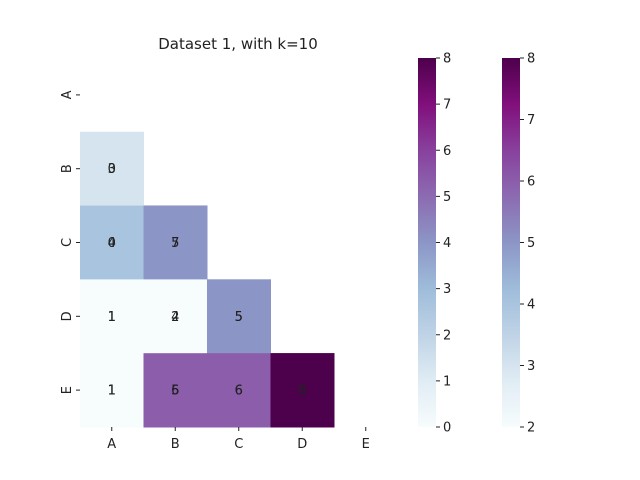  What do you see at coordinates (447, 428) in the screenshot?
I see `colorbar-tick-label: 0` at bounding box center [447, 428].